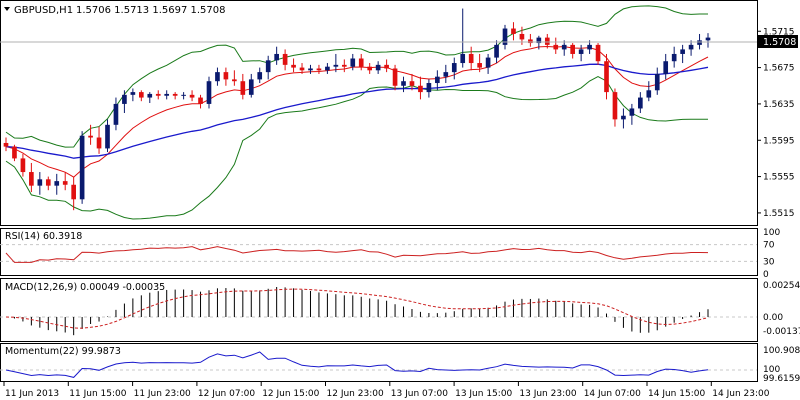 This screenshot has width=800, height=400. I want to click on time-tick-label: 13 Jun 07:00, so click(419, 394).